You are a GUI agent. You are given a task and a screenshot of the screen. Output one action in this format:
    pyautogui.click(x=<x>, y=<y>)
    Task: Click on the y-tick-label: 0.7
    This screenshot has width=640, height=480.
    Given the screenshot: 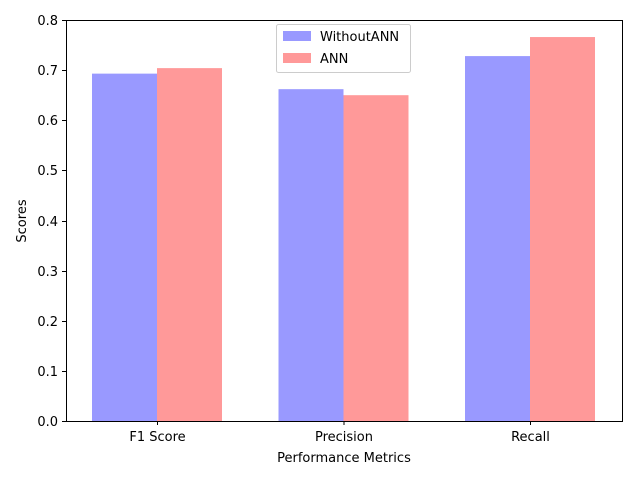 What is the action you would take?
    pyautogui.click(x=47, y=71)
    